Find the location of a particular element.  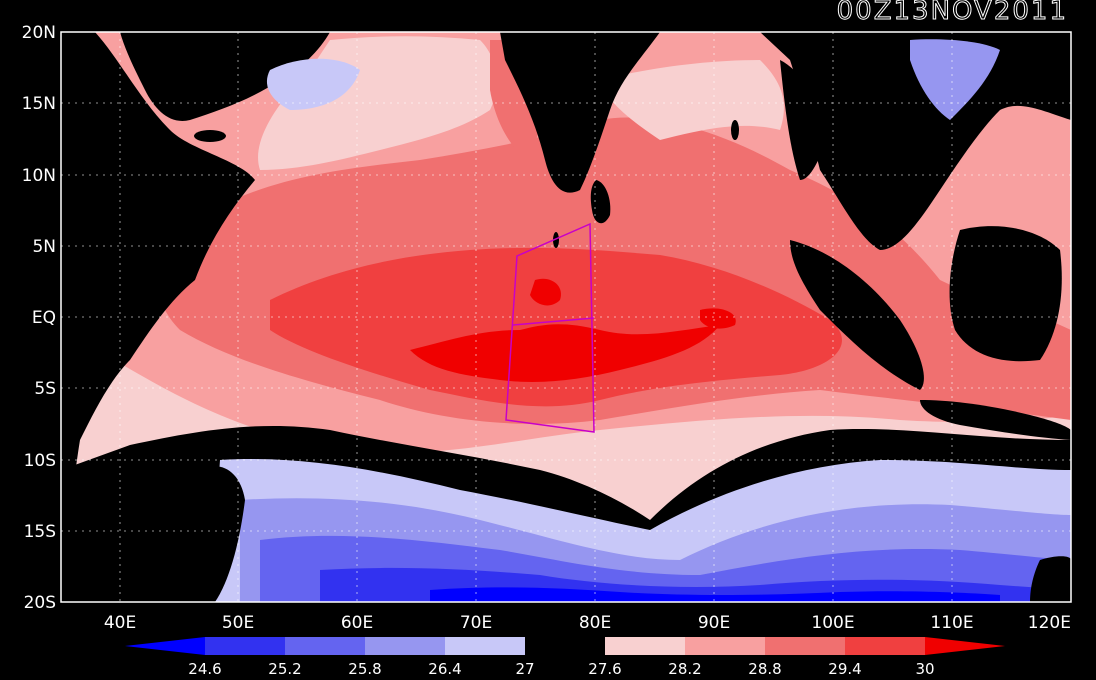

lon-tick-label: 100E is located at coordinates (832, 623).